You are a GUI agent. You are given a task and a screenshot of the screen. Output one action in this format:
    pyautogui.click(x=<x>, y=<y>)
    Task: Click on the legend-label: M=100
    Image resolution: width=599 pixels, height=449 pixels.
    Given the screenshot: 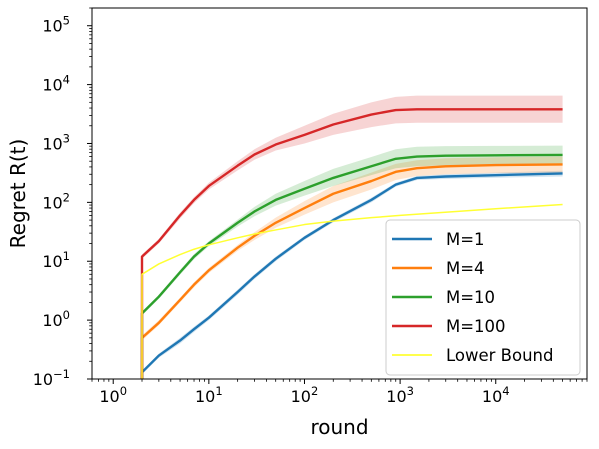 What is the action you would take?
    pyautogui.click(x=476, y=326)
    